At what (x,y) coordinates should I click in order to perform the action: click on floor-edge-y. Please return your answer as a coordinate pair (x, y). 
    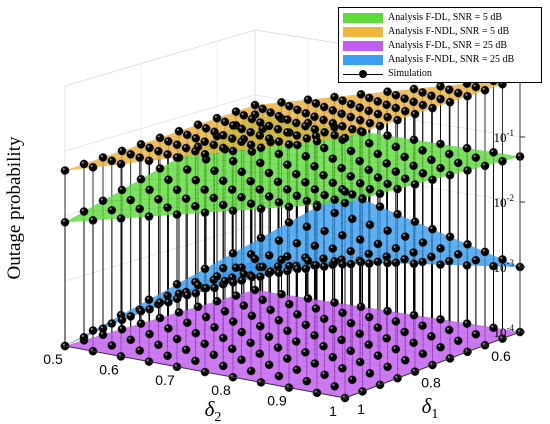
    Looking at the image, I should click on (432, 365).